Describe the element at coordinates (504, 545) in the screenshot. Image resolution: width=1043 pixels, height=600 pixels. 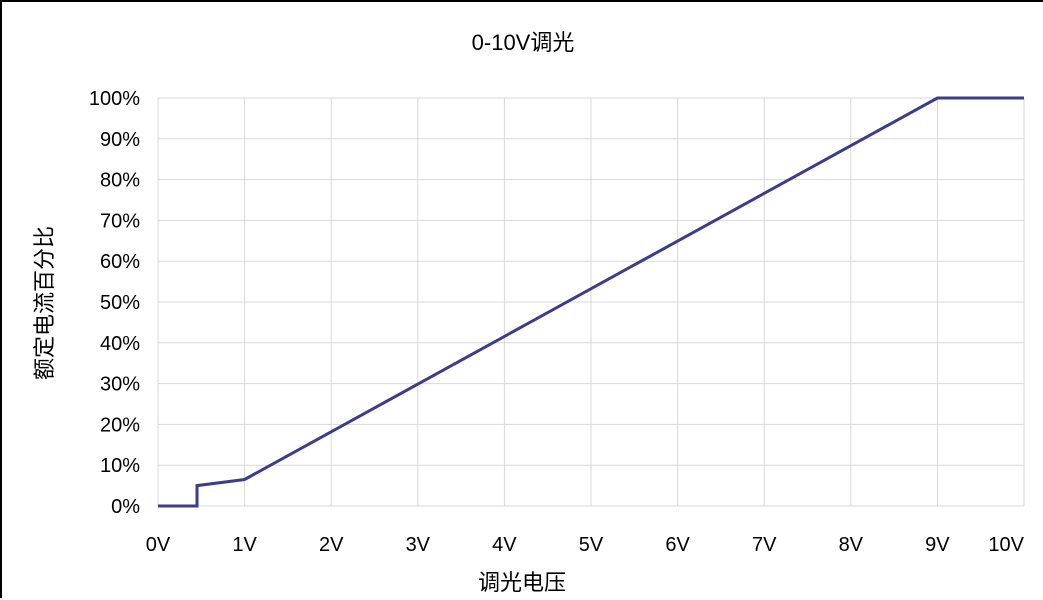
I see `x-tick-label: 4V` at that location.